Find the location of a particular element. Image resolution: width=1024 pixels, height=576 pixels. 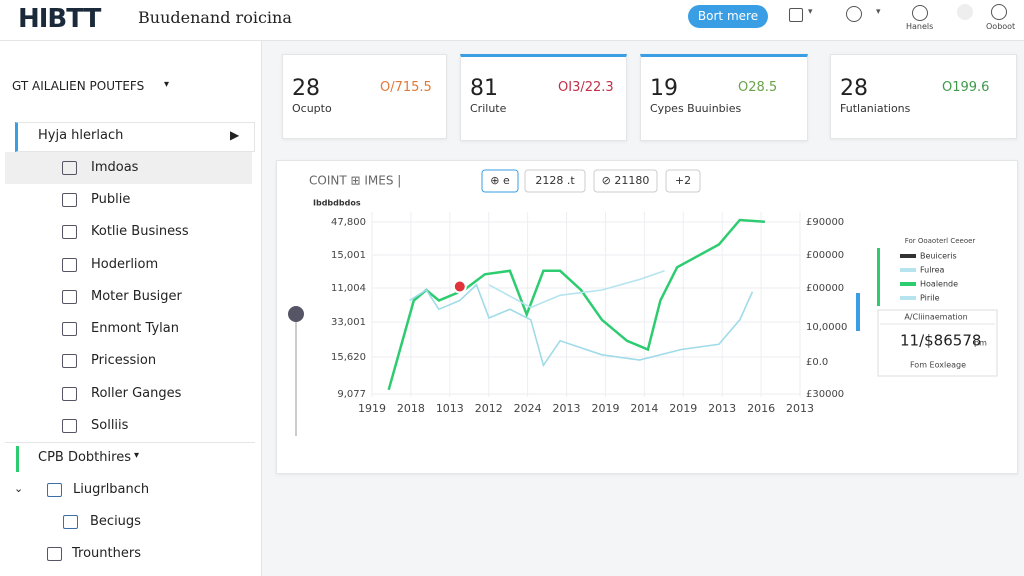

y-tick-label: 47,800 is located at coordinates (348, 222).